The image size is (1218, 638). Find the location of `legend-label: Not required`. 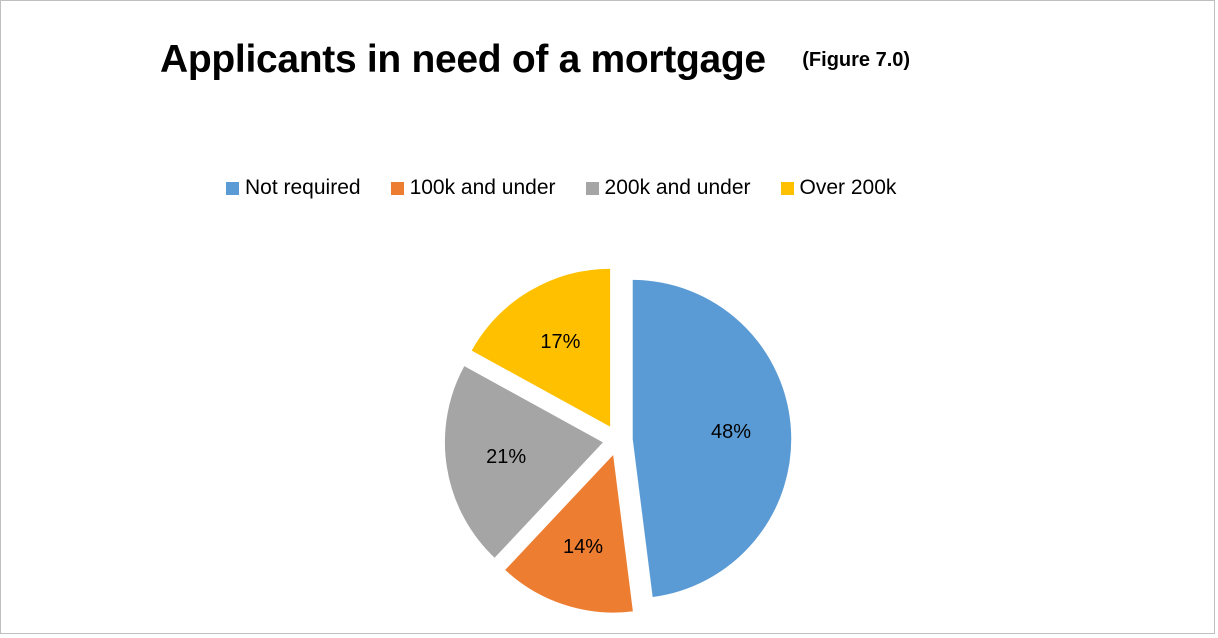

legend-label: Not required is located at coordinates (303, 187).